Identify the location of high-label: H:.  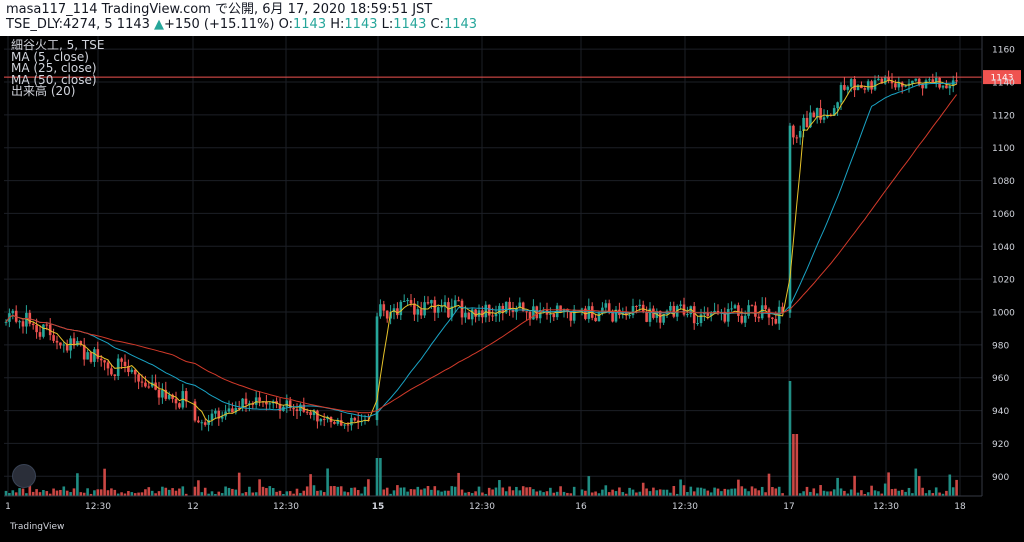
(337, 24).